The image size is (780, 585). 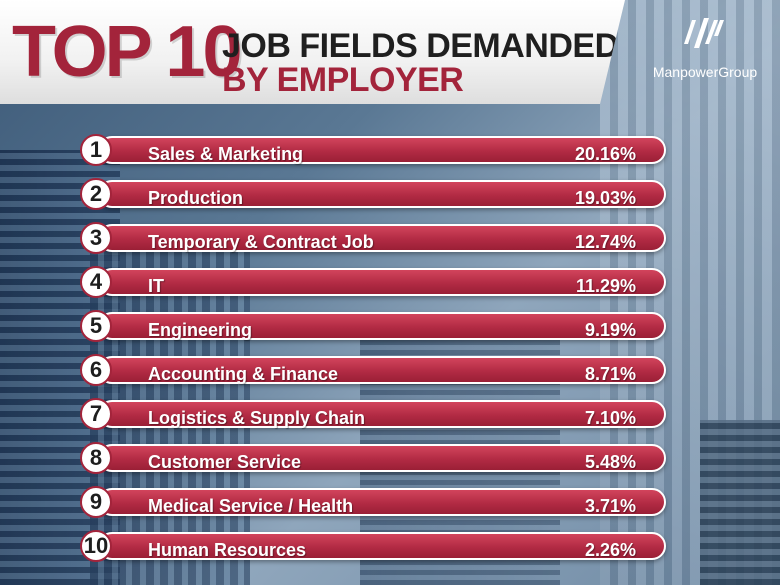 What do you see at coordinates (382, 150) in the screenshot?
I see `ranking-bar: Sales & Marketing 20.16%` at bounding box center [382, 150].